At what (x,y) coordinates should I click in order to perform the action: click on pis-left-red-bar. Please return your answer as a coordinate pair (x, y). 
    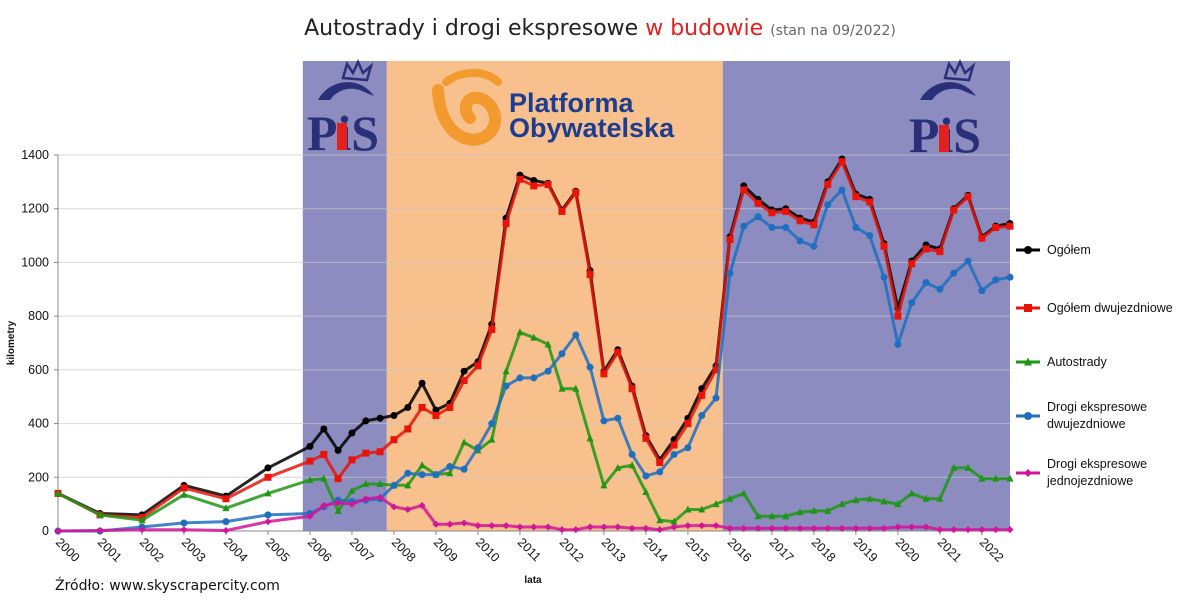
    Looking at the image, I should click on (342, 136).